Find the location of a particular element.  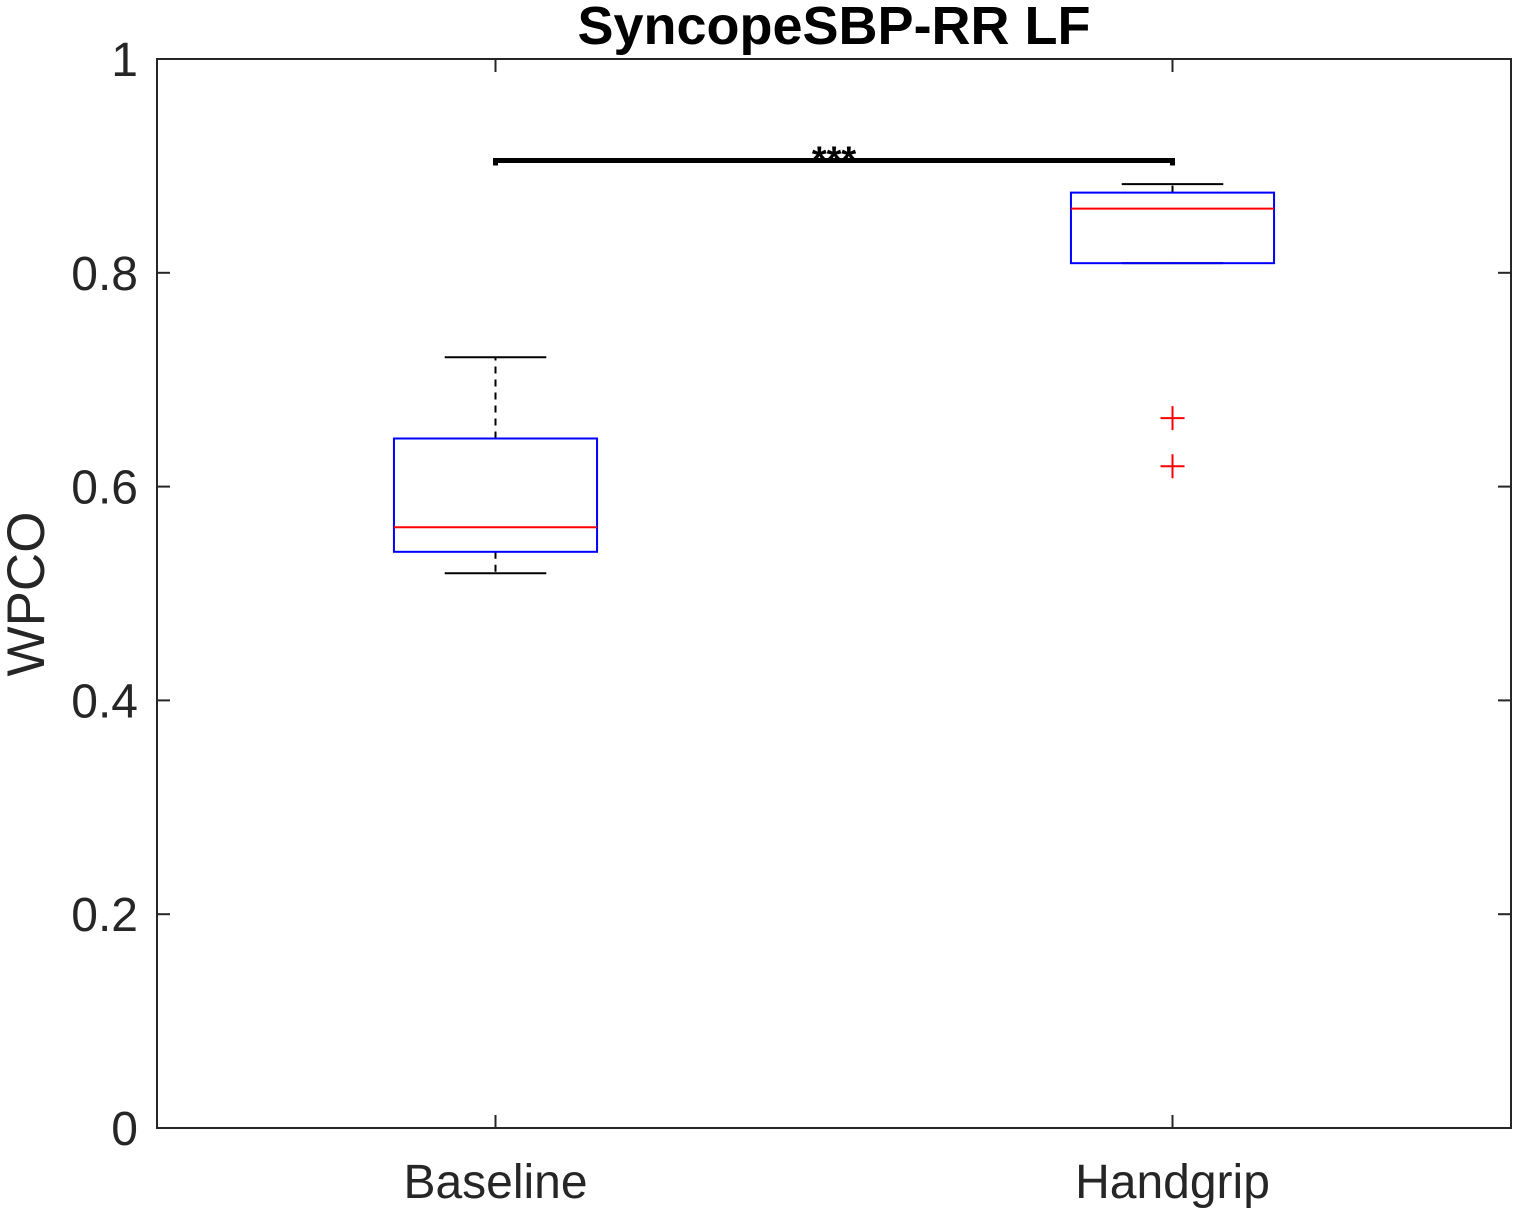

y-tick-label: 0.8 is located at coordinates (104, 274).